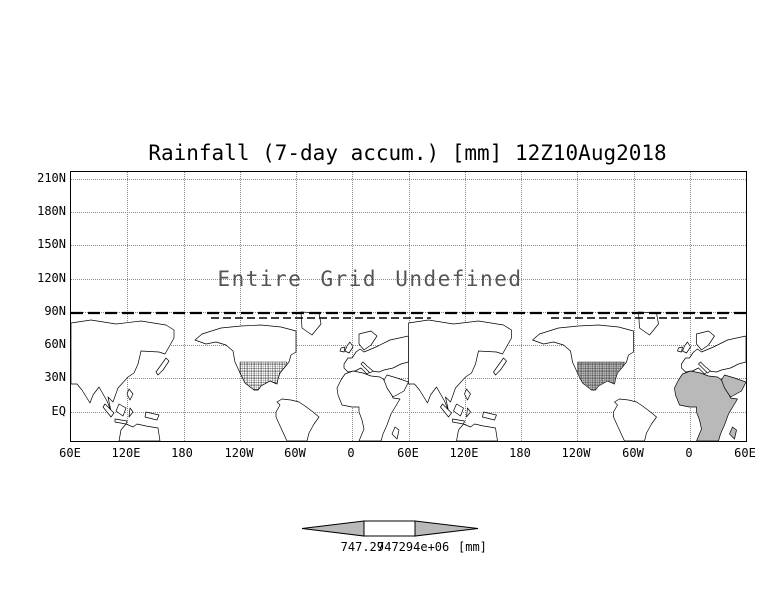  Describe the element at coordinates (413, 547) in the screenshot. I see `colorbar-max-label: 747294e+06` at that location.